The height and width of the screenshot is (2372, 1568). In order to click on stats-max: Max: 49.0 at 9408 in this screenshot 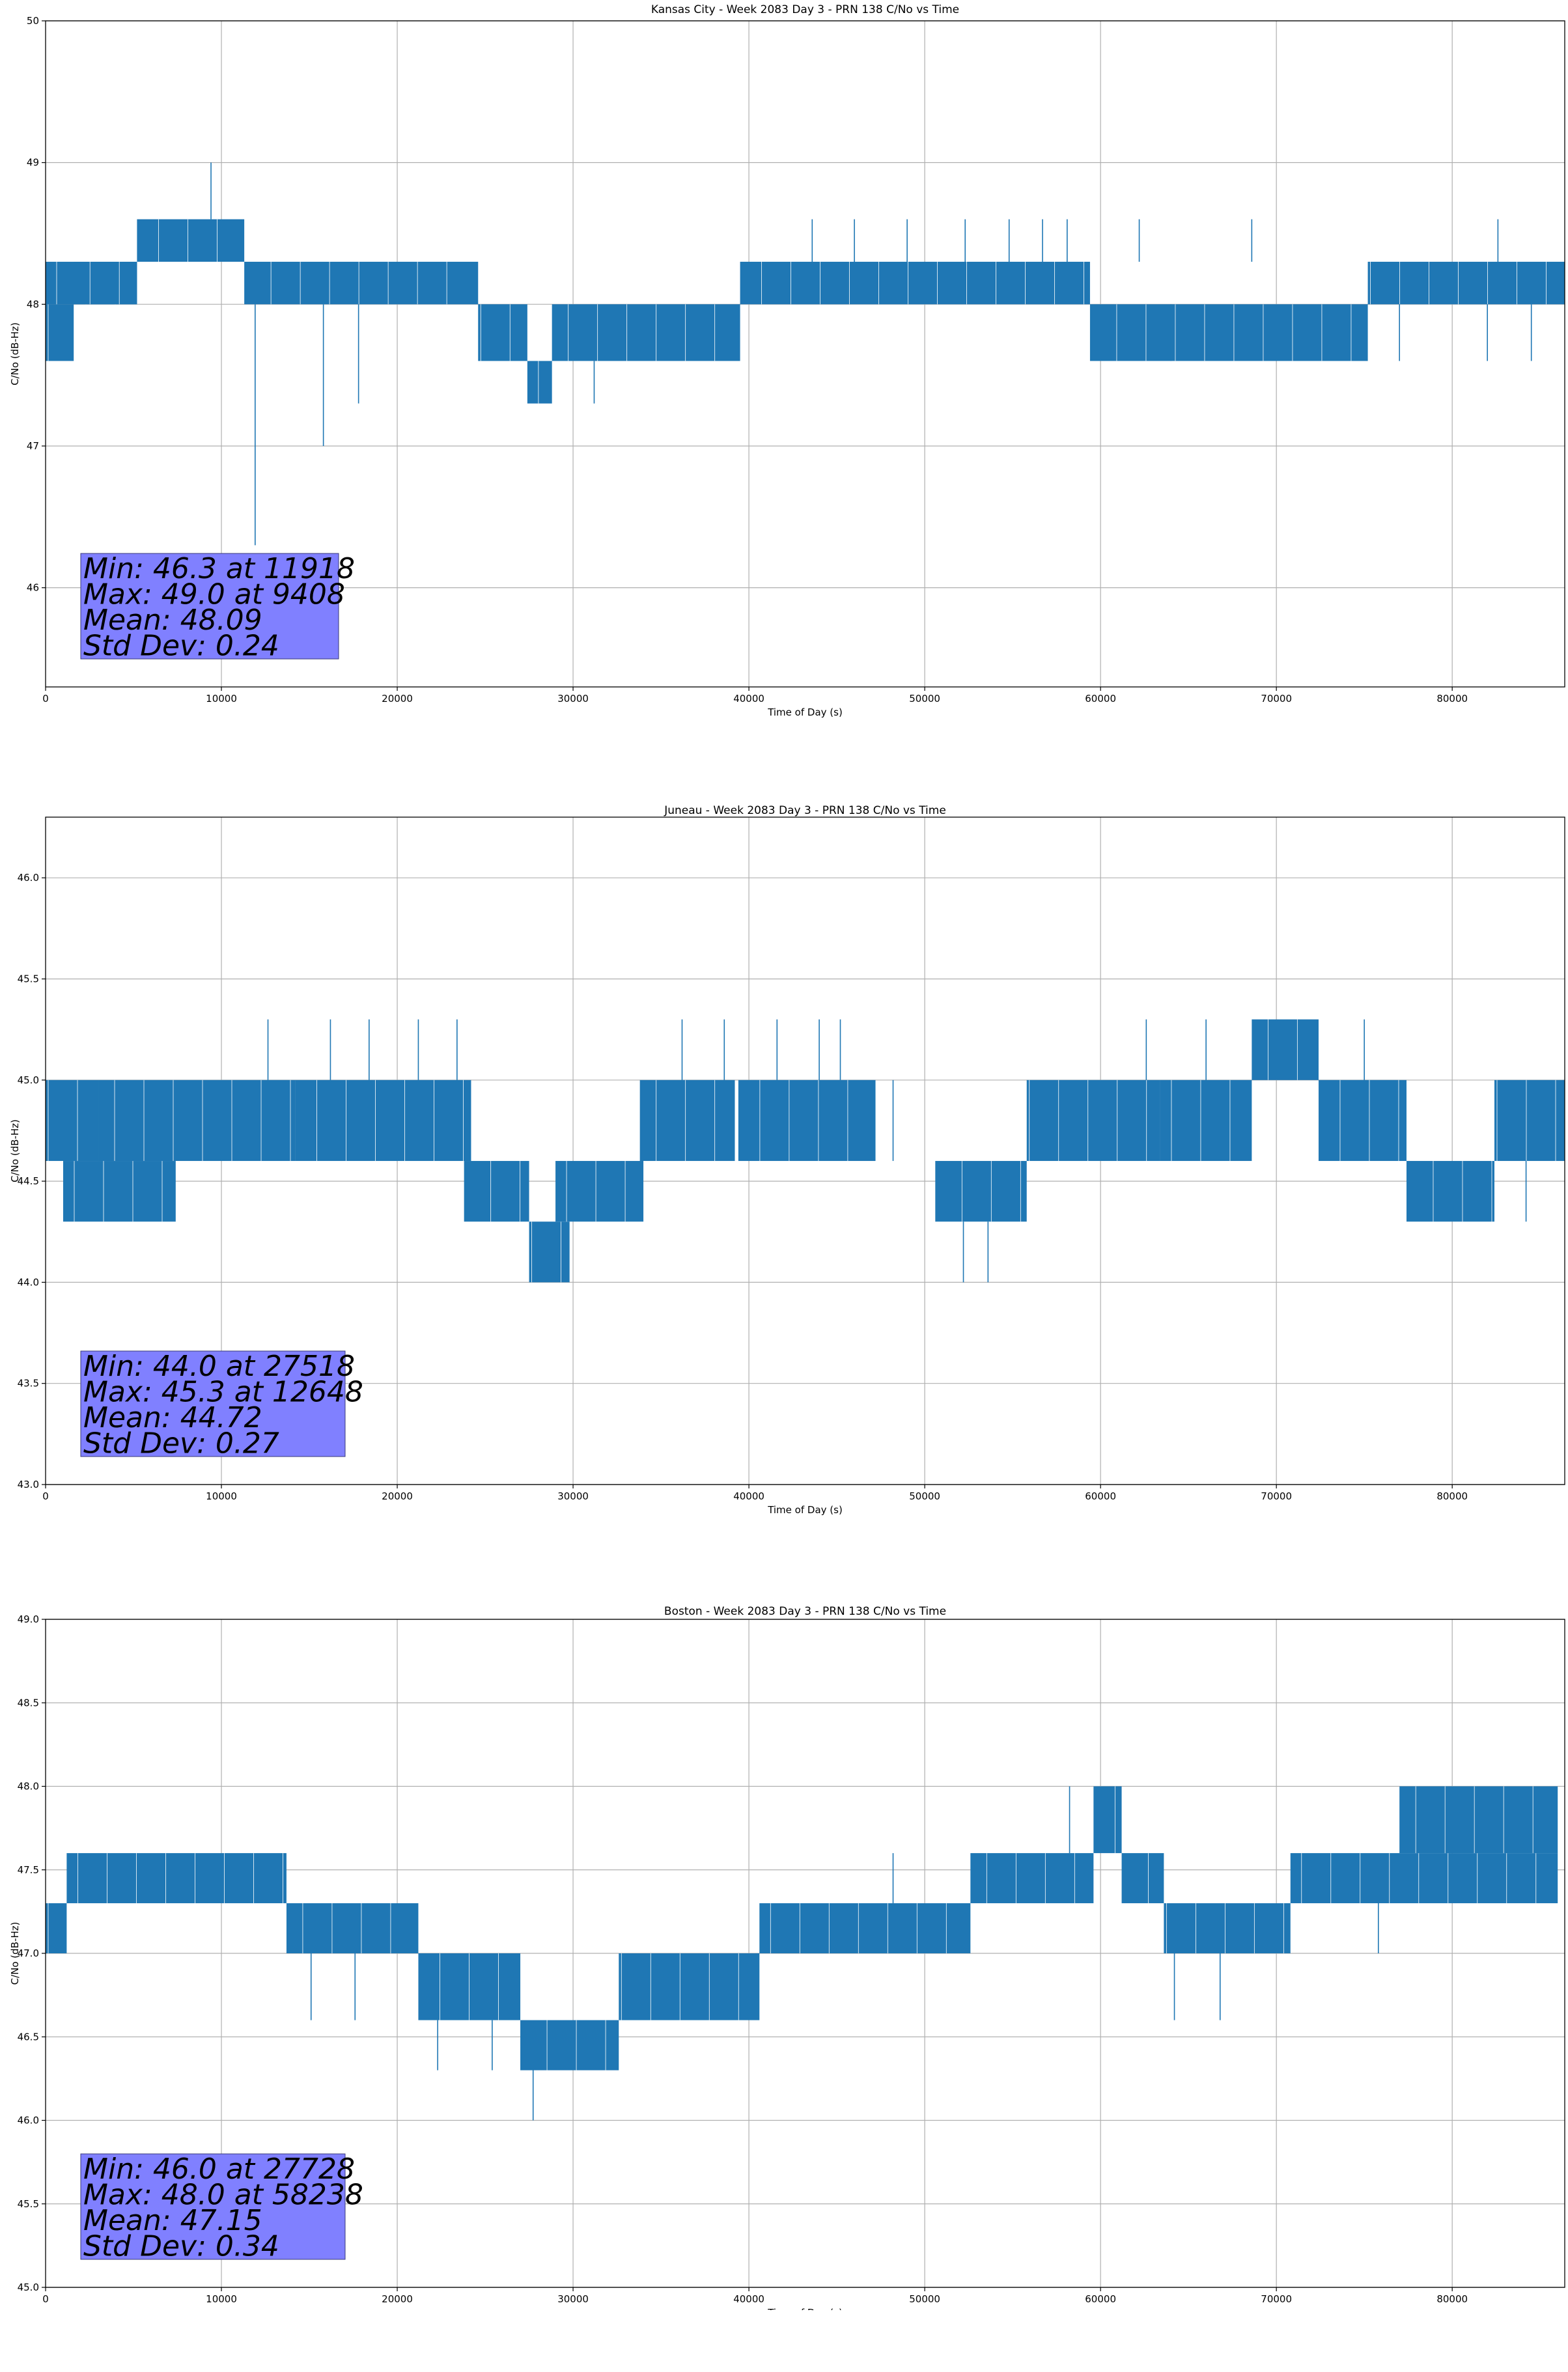, I will do `click(214, 594)`.